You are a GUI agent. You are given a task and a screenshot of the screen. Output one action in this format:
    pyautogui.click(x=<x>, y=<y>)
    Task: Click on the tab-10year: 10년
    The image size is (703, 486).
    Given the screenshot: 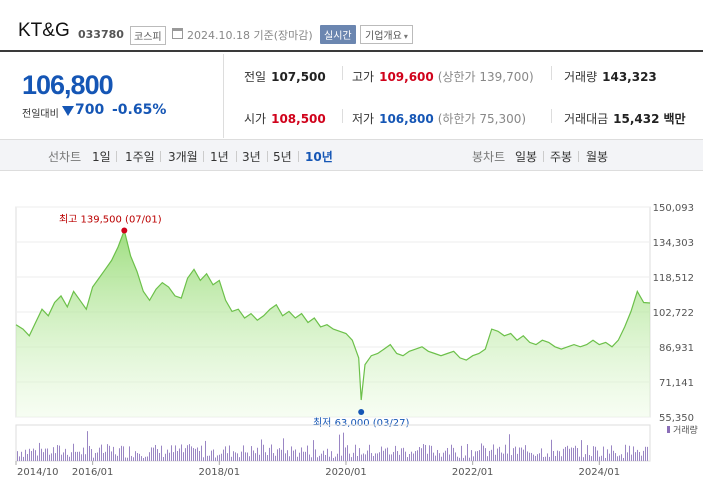 What is the action you would take?
    pyautogui.click(x=319, y=157)
    